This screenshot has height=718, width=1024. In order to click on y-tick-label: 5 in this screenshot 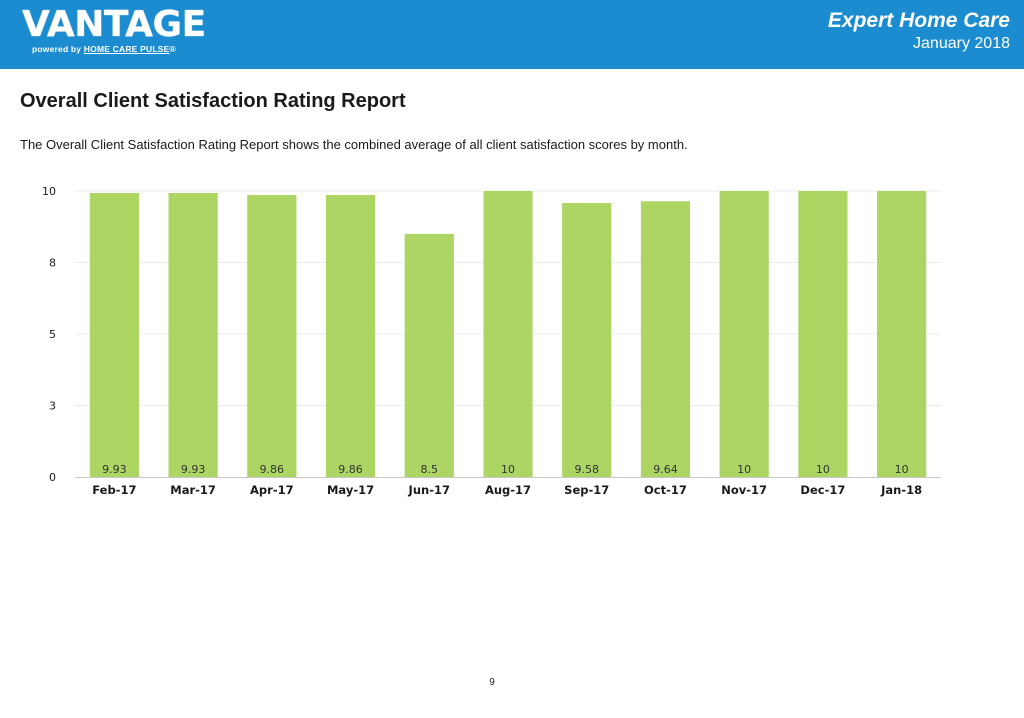, I will do `click(52, 334)`.